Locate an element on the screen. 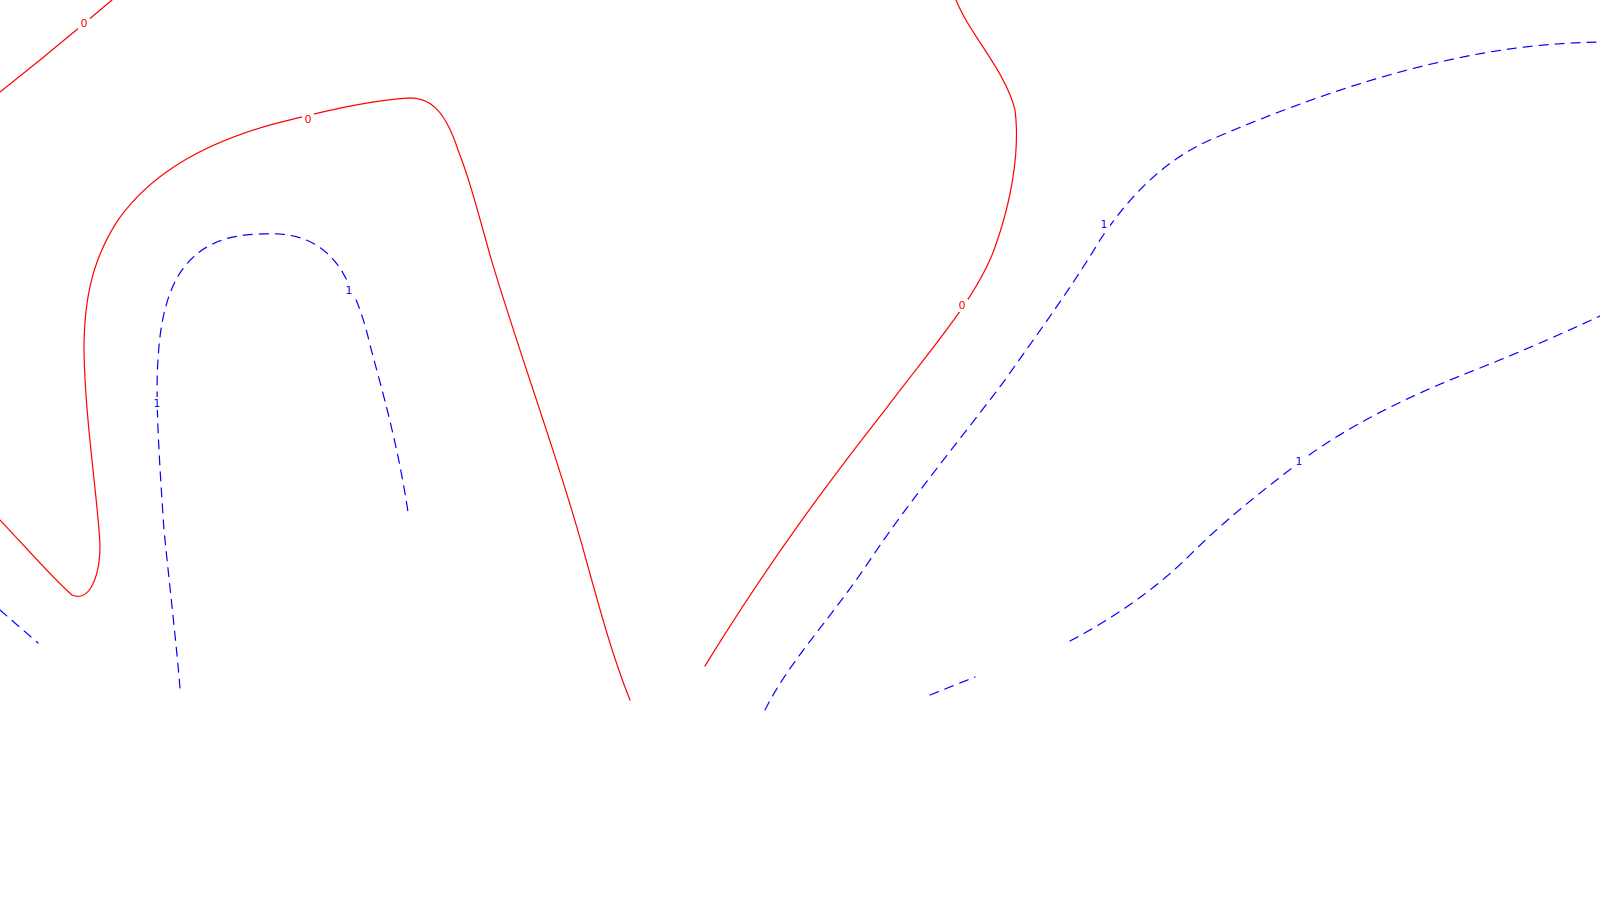 This screenshot has height=900, width=1600. contour-label-1-left-arch-right: 1 is located at coordinates (349, 290).